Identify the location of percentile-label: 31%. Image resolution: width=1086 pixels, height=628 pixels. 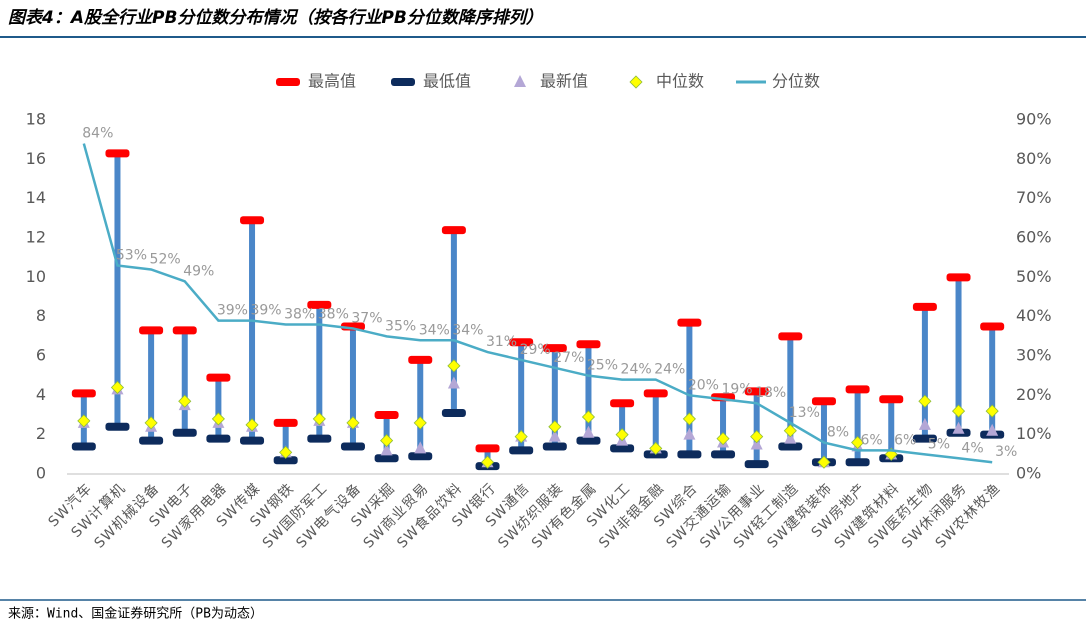
(501, 342).